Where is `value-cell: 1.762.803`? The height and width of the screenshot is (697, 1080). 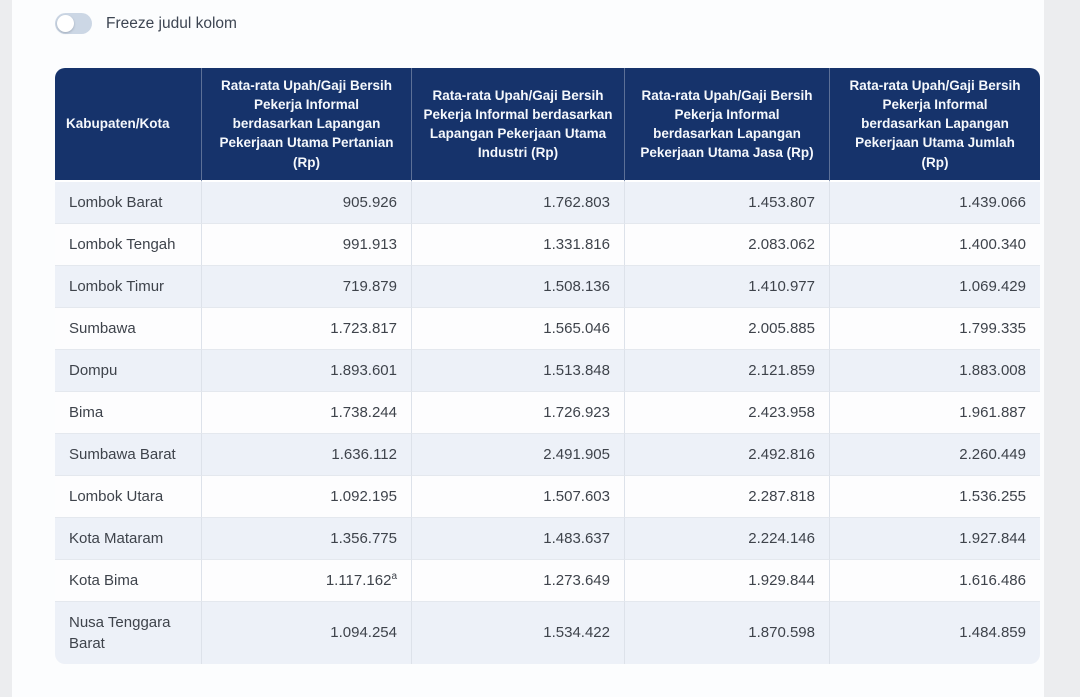
value-cell: 1.762.803 is located at coordinates (518, 202).